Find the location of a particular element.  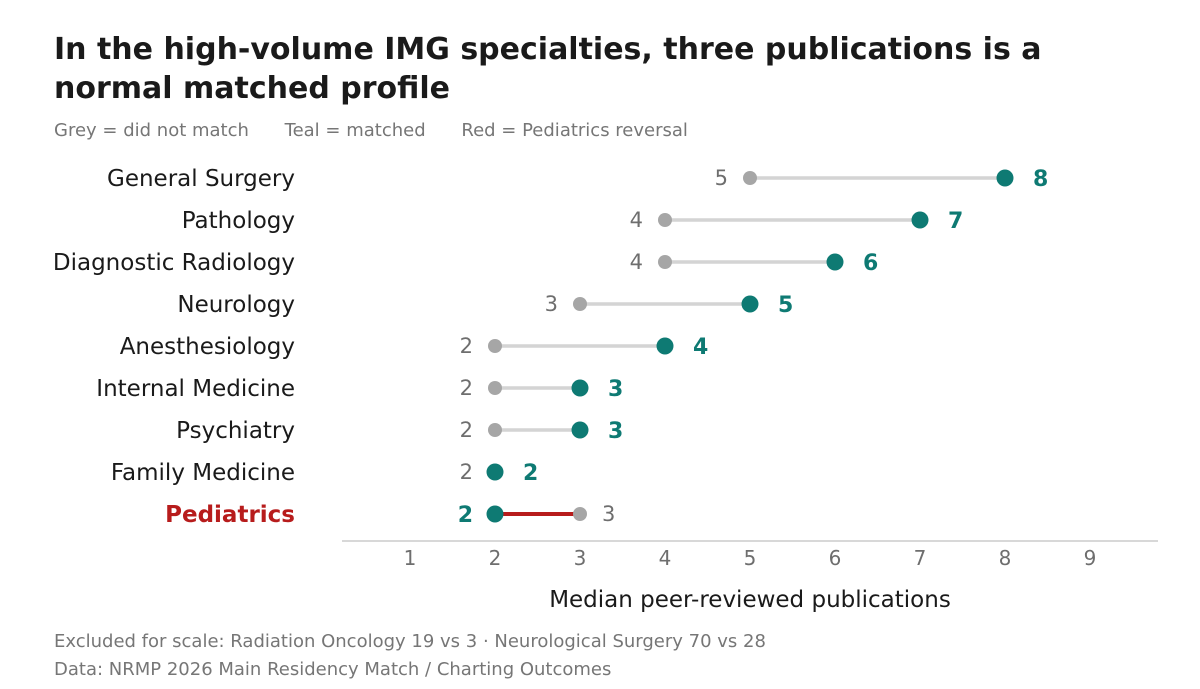

legend-grey: Grey = did not match is located at coordinates (151, 130).